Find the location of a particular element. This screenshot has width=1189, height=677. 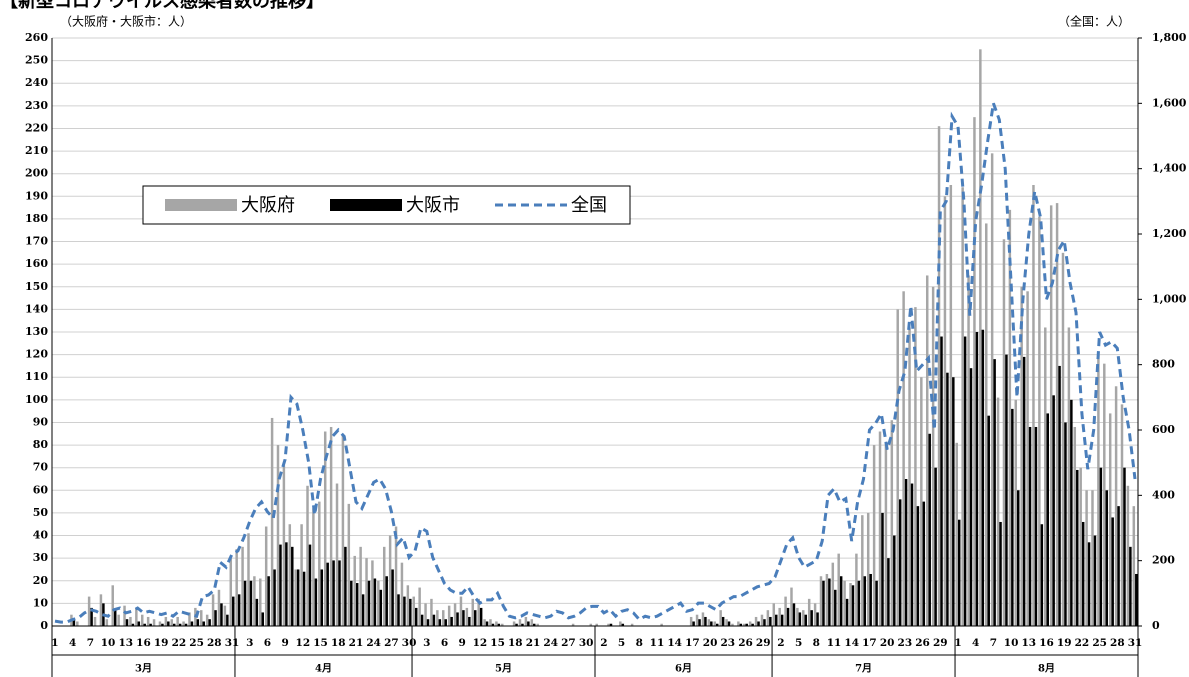

x-tick-label: 4 is located at coordinates (72, 643).